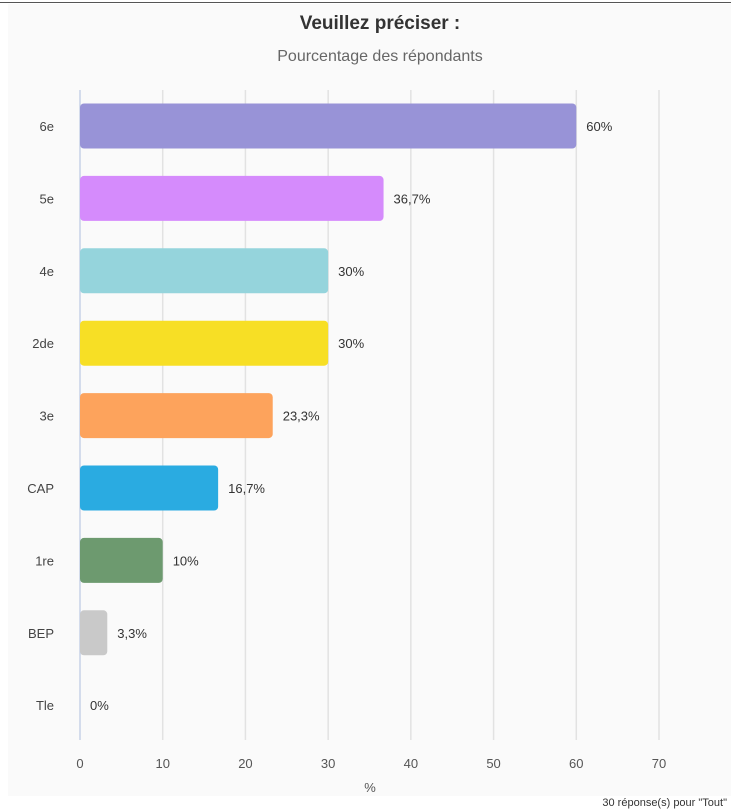  Describe the element at coordinates (132, 633) in the screenshot. I see `value-label: 3,3%` at that location.